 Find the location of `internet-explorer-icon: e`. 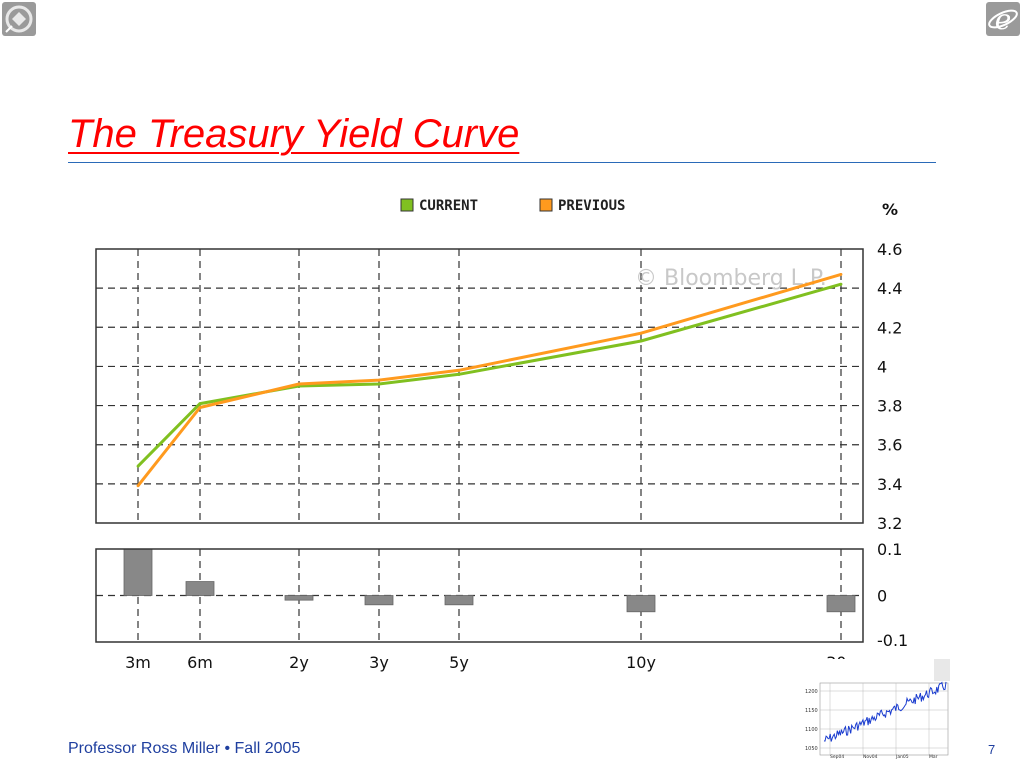

internet-explorer-icon: e is located at coordinates (1003, 19).